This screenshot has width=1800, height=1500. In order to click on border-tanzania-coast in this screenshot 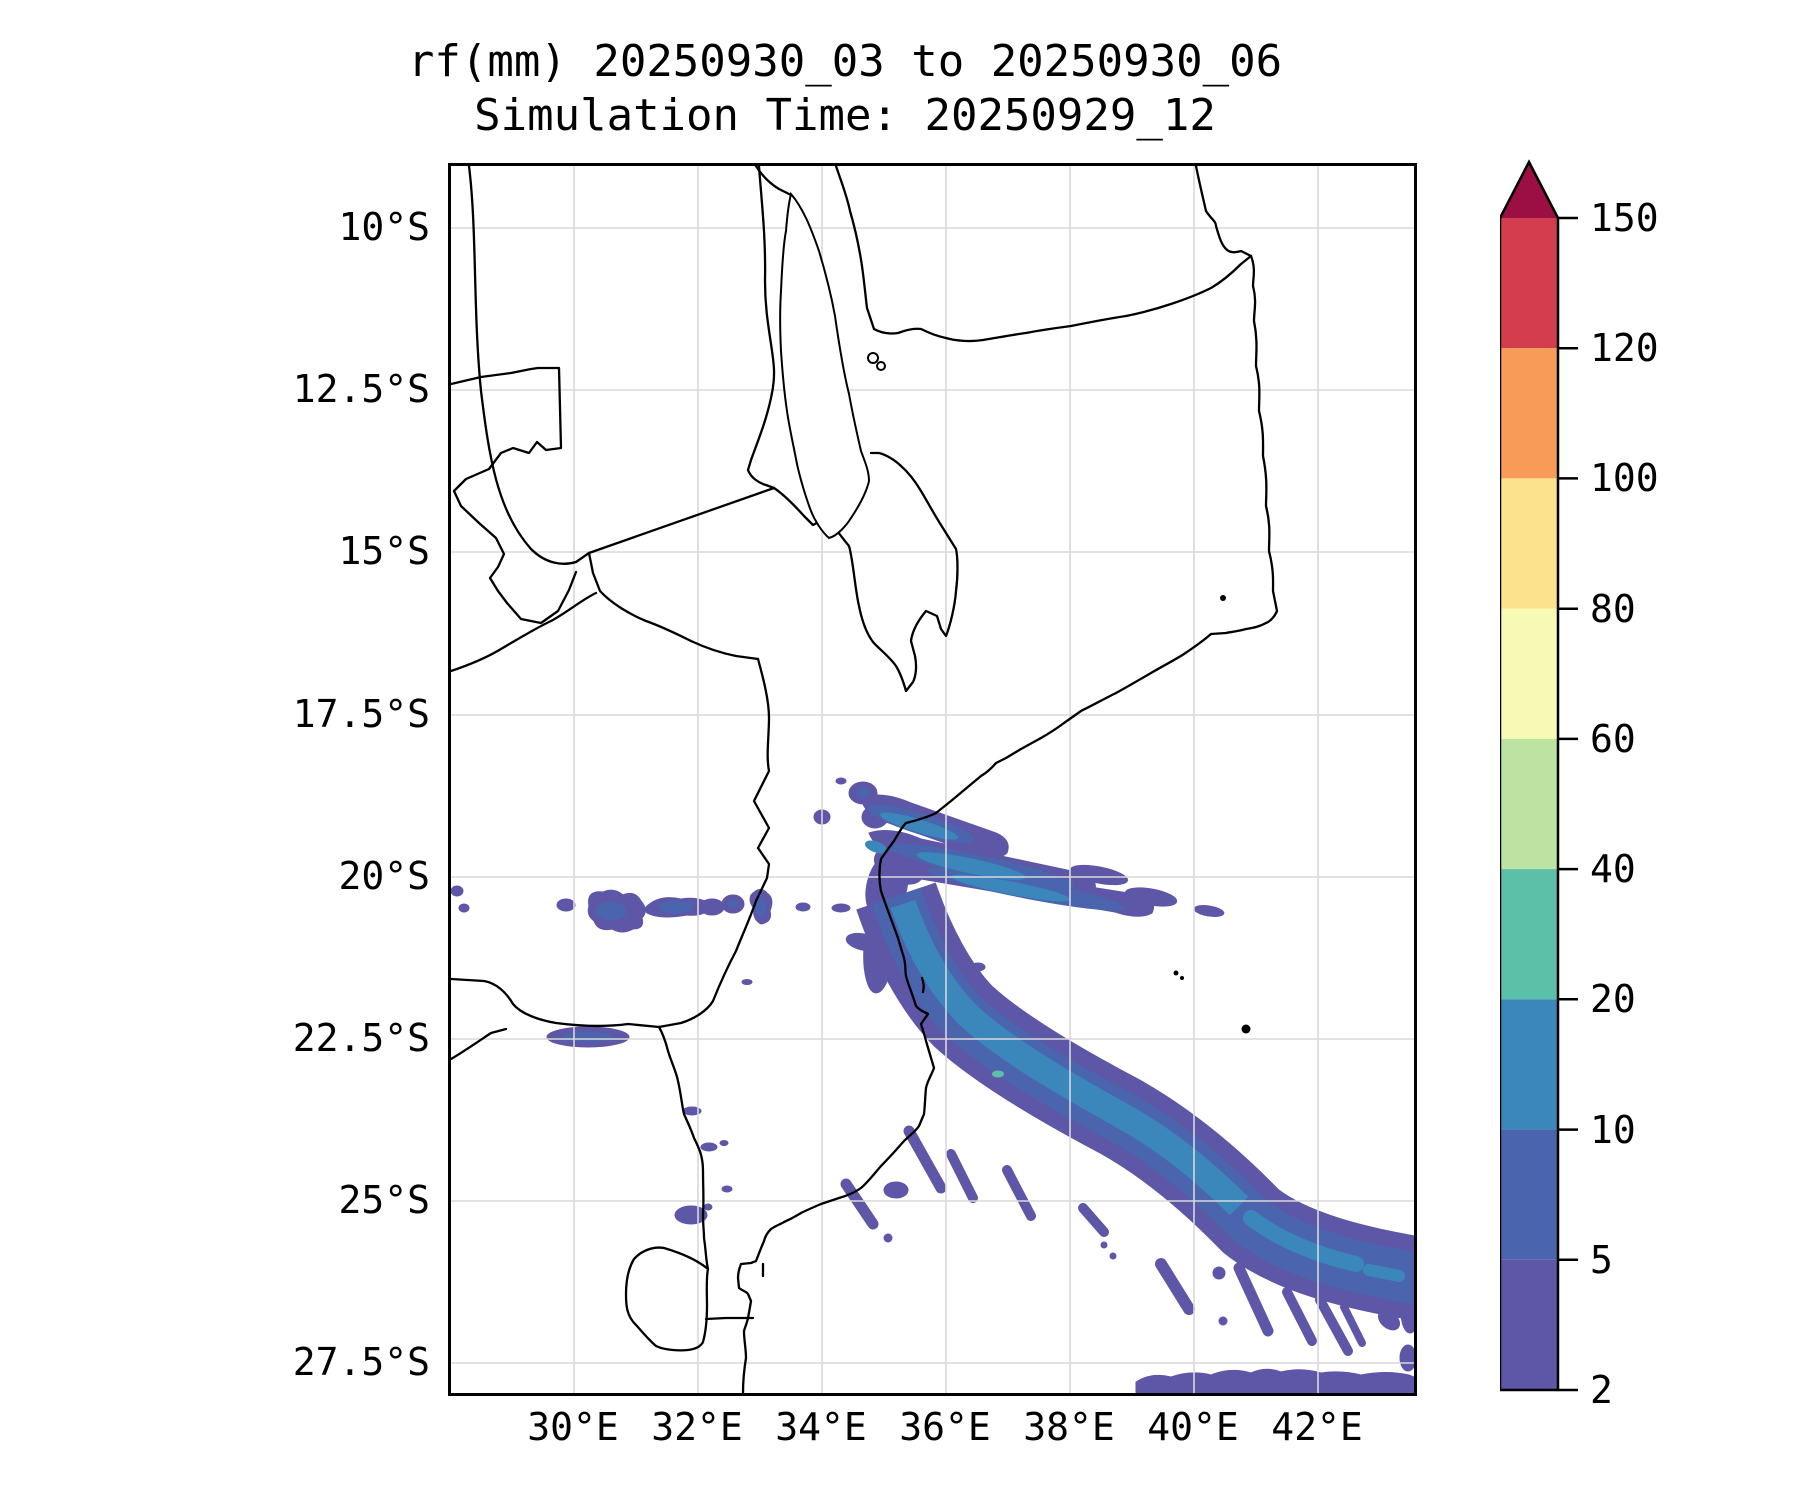, I will do `click(1223, 212)`.